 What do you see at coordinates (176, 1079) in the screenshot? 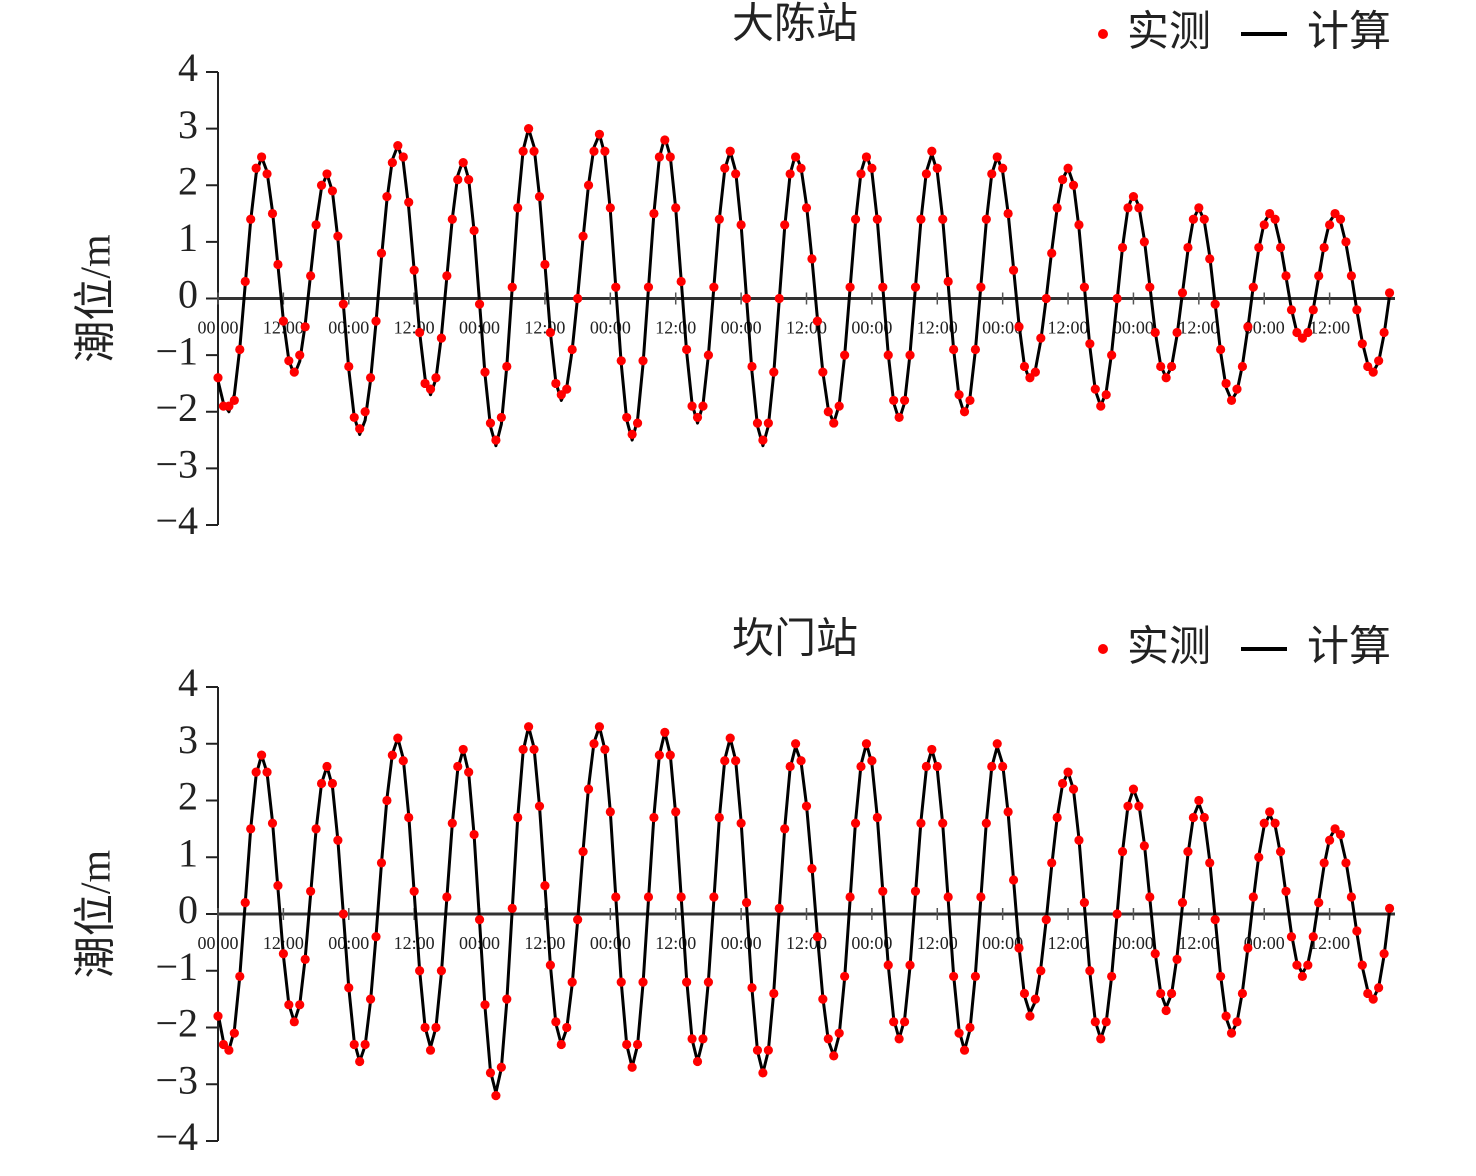
I see `y-tick-label: −3` at bounding box center [176, 1079].